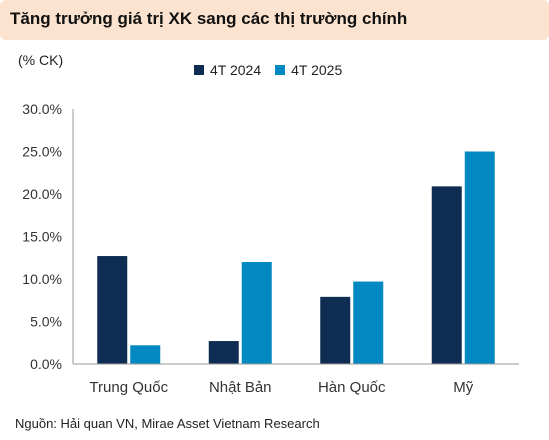  I want to click on x-category-label: Mỹ, so click(463, 387).